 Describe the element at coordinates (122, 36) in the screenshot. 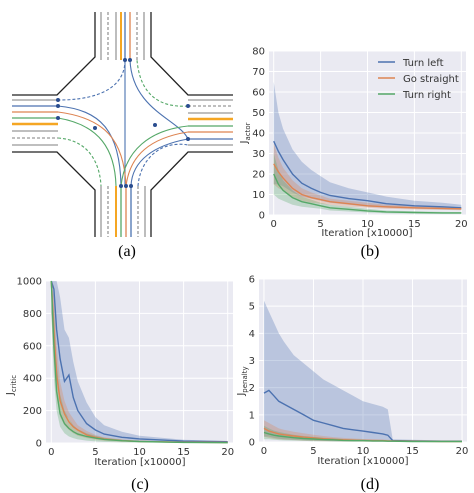

I see `north-lanes` at that location.